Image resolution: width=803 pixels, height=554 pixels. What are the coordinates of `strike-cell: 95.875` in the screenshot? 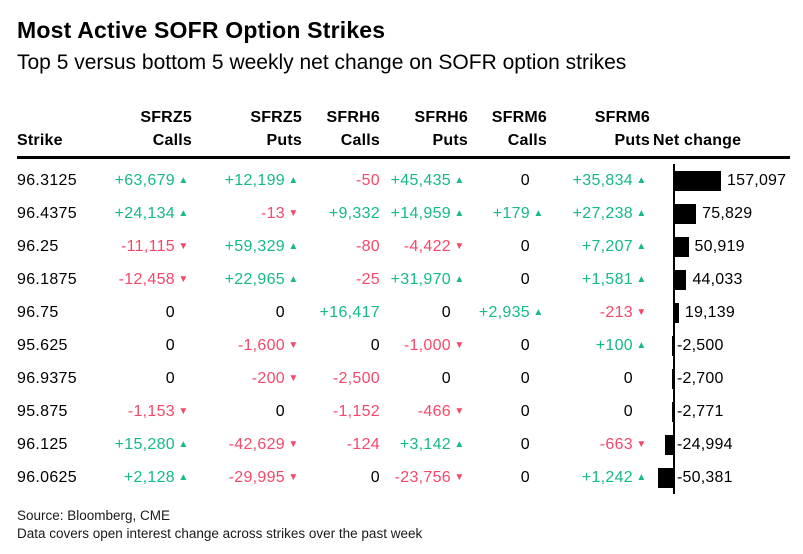 It's located at (42, 411).